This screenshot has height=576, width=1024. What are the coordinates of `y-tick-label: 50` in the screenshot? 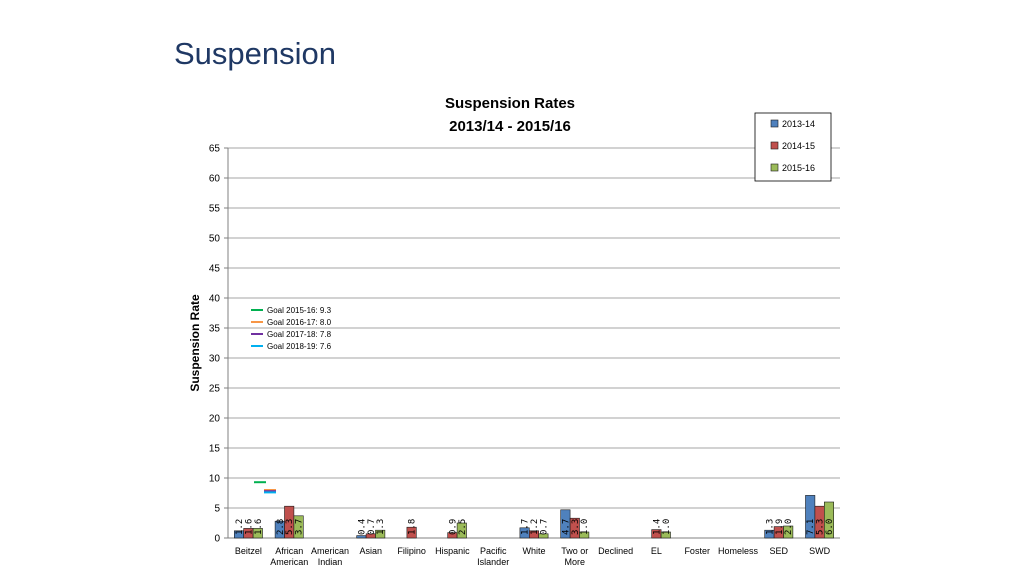 It's located at (215, 239).